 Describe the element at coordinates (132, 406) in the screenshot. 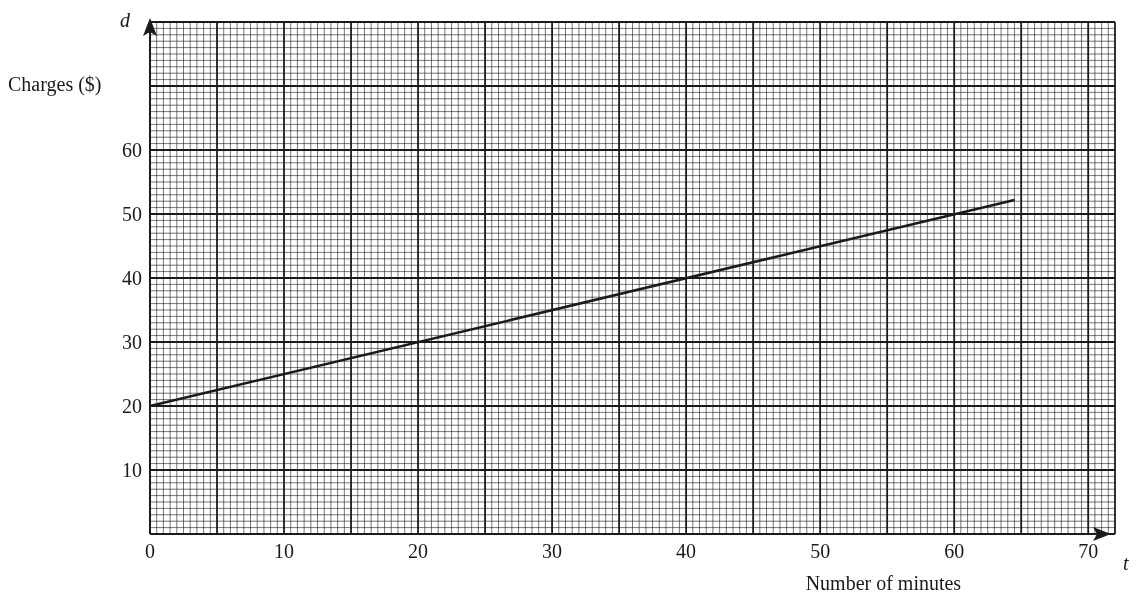

I see `y-tick-label: 20` at that location.